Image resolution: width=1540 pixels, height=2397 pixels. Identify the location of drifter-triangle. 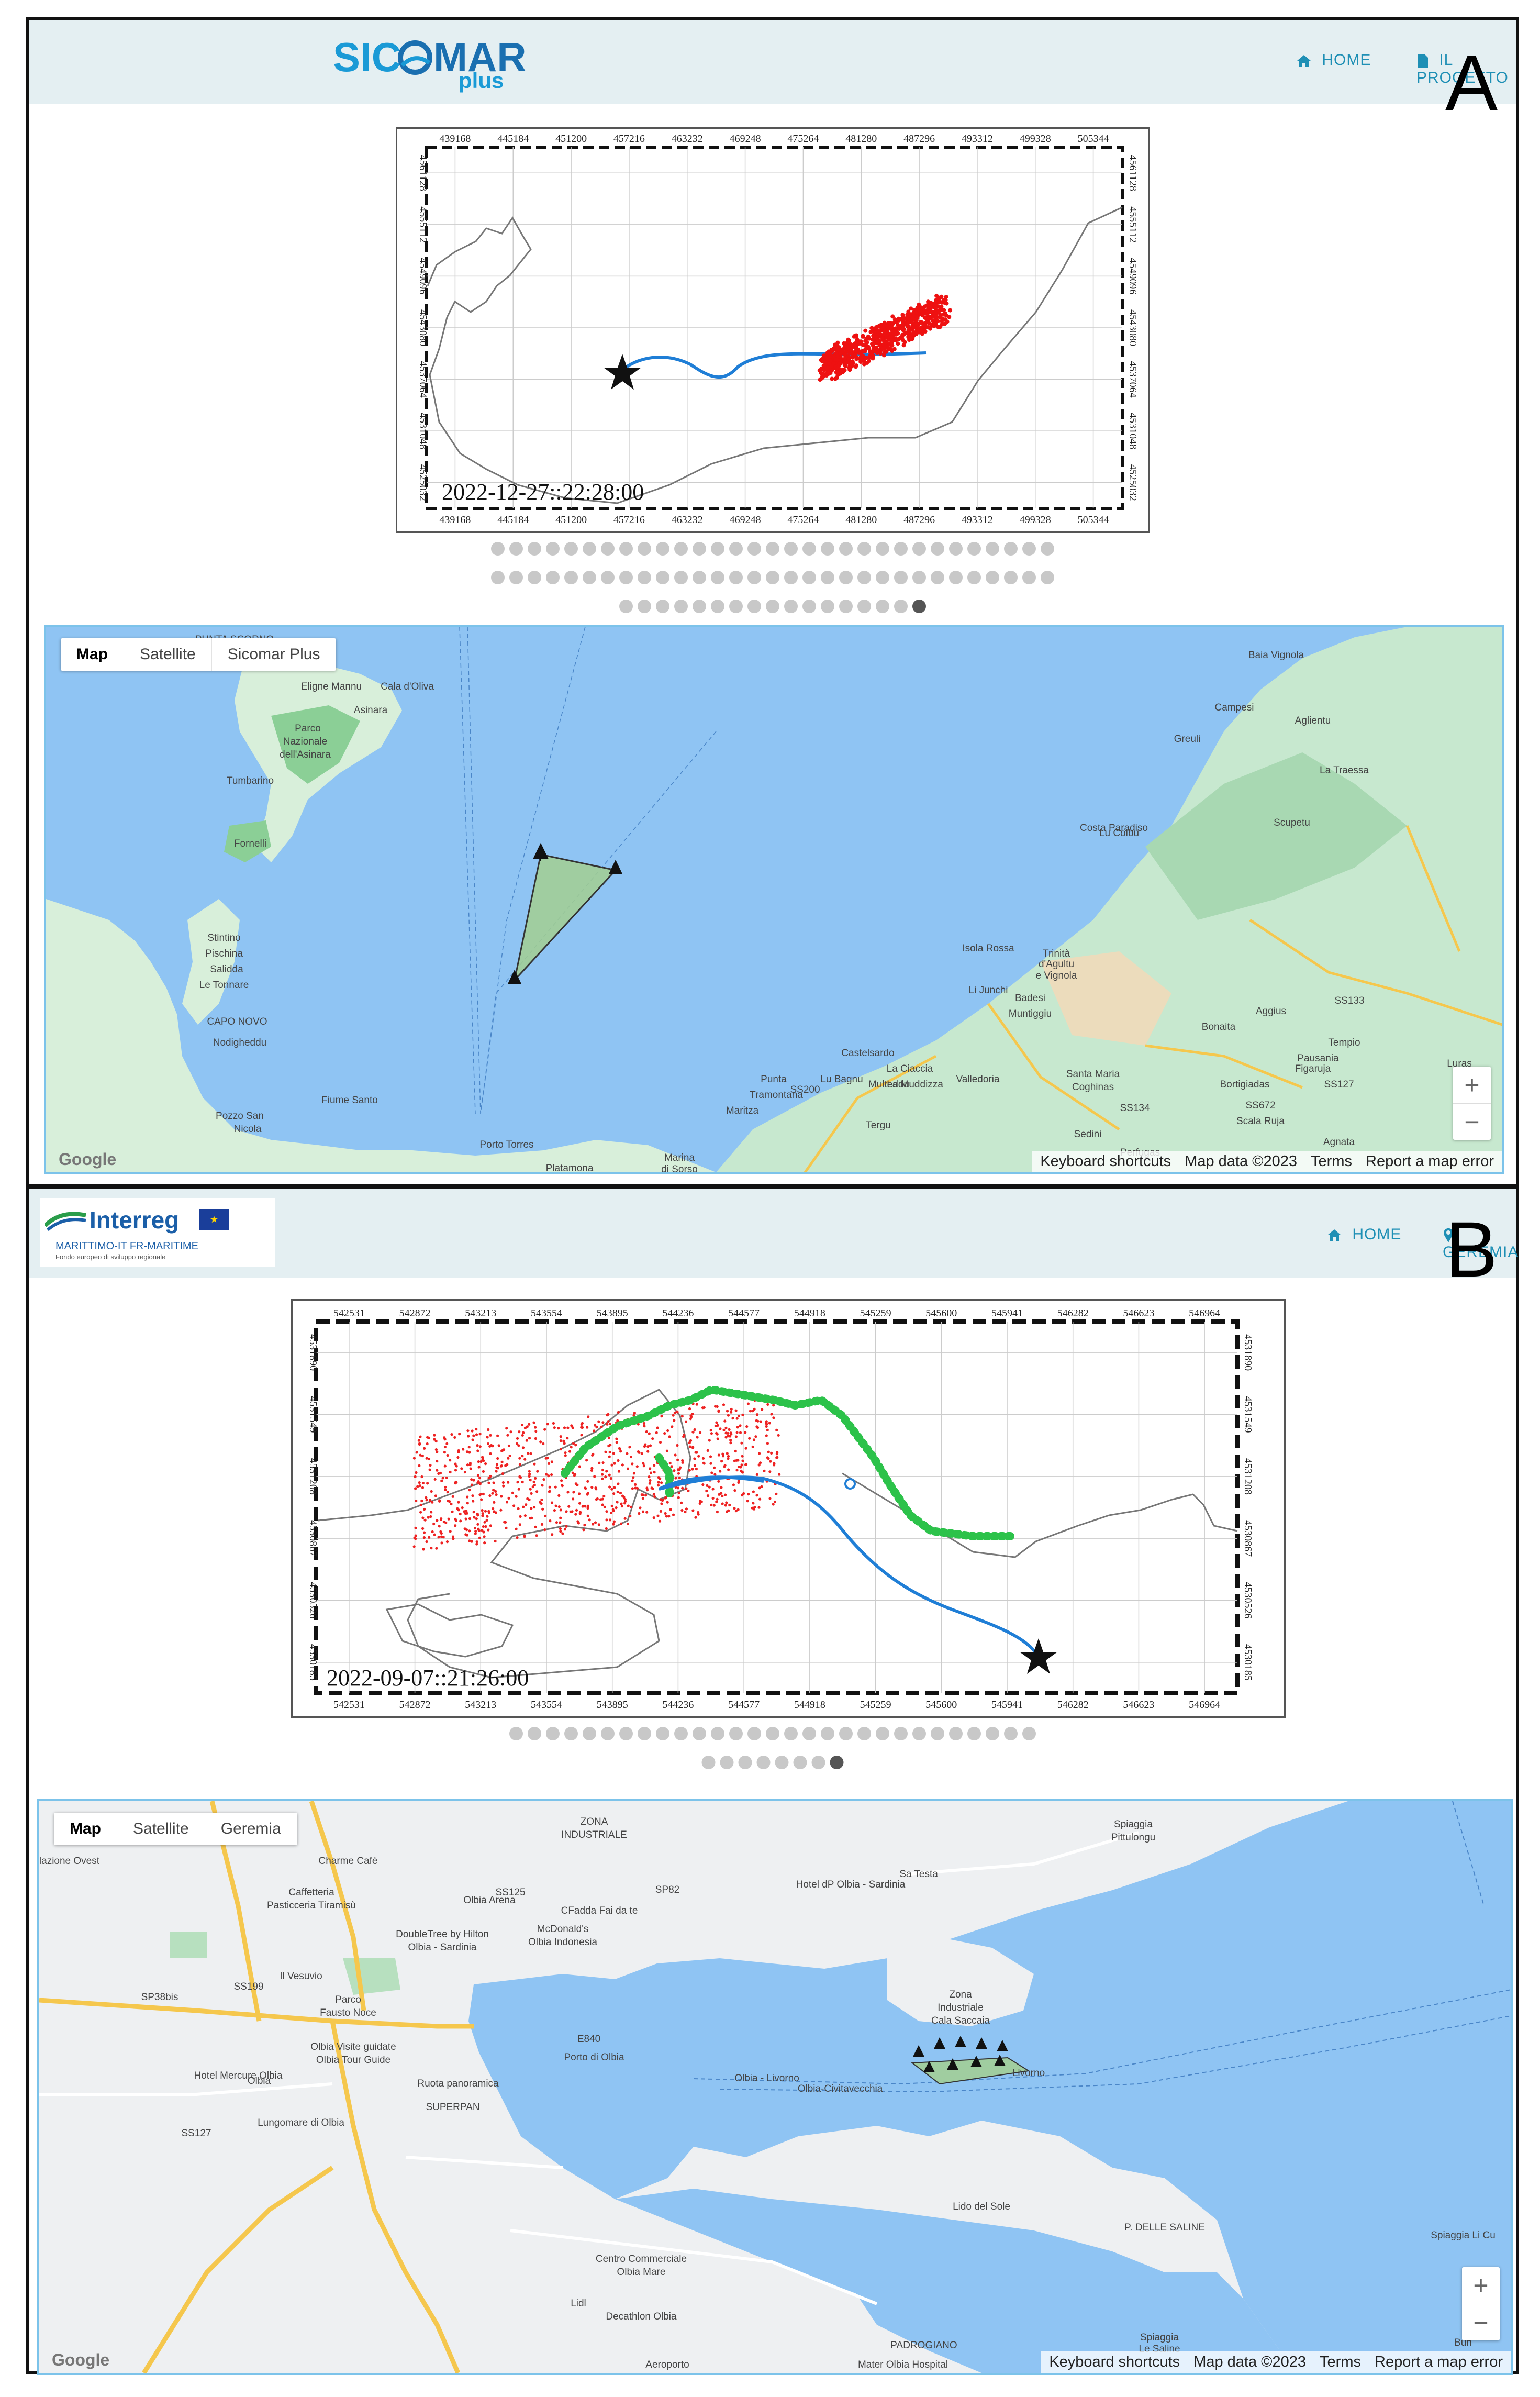
(565, 918).